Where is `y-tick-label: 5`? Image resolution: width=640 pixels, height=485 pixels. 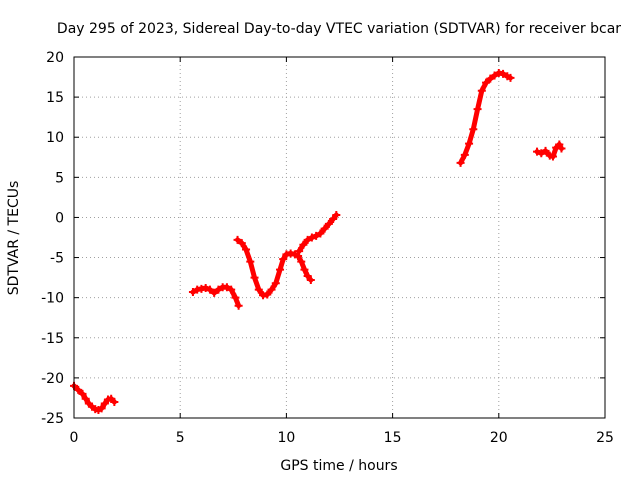
y-tick-label: 5 is located at coordinates (59, 178).